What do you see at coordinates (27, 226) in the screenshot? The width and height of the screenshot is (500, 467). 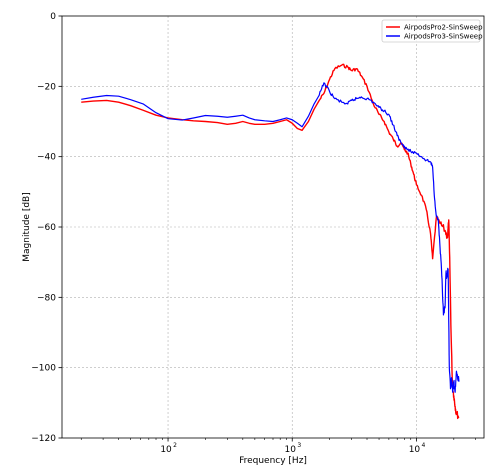 I see `y-axis-label: Magnitude [dB]` at bounding box center [27, 226].